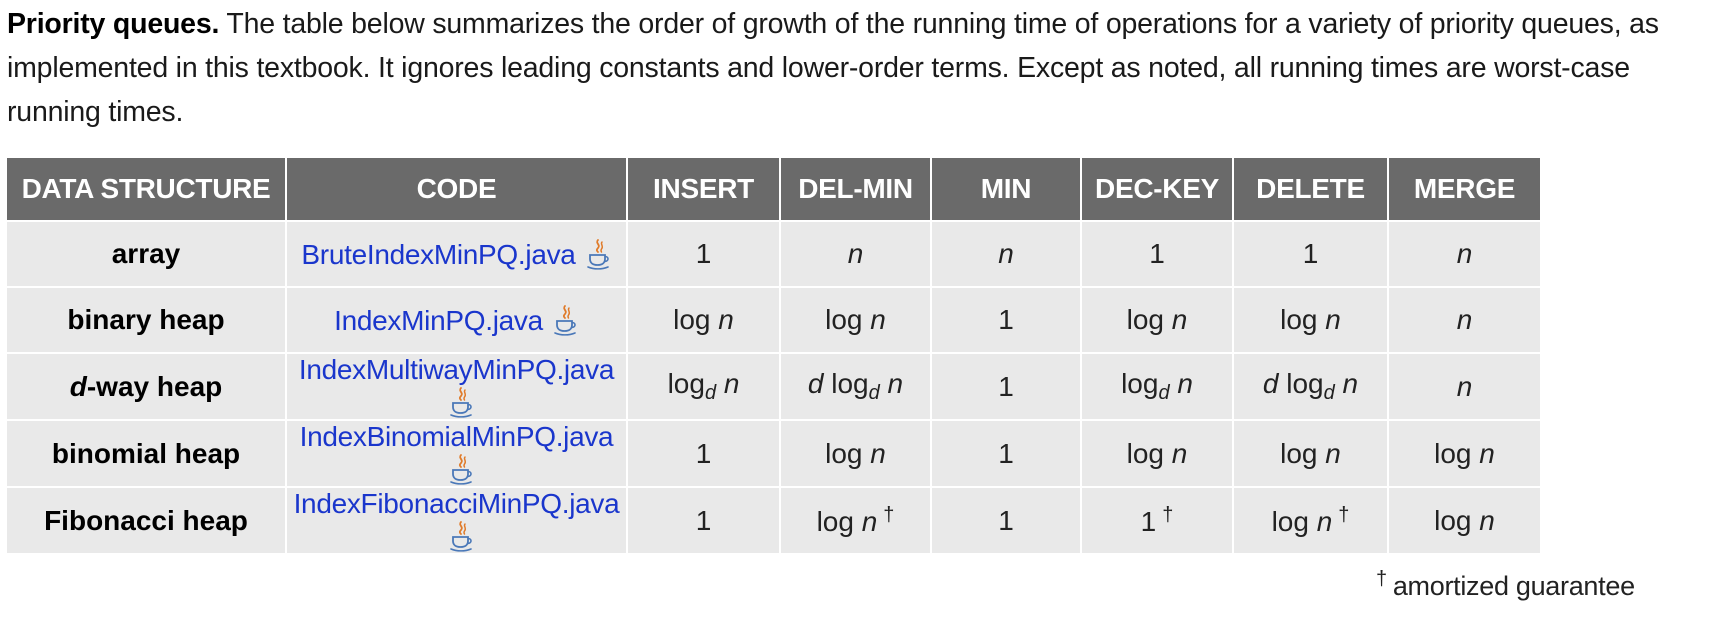 The width and height of the screenshot is (1714, 638). Describe the element at coordinates (457, 190) in the screenshot. I see `header-code: CODE` at that location.